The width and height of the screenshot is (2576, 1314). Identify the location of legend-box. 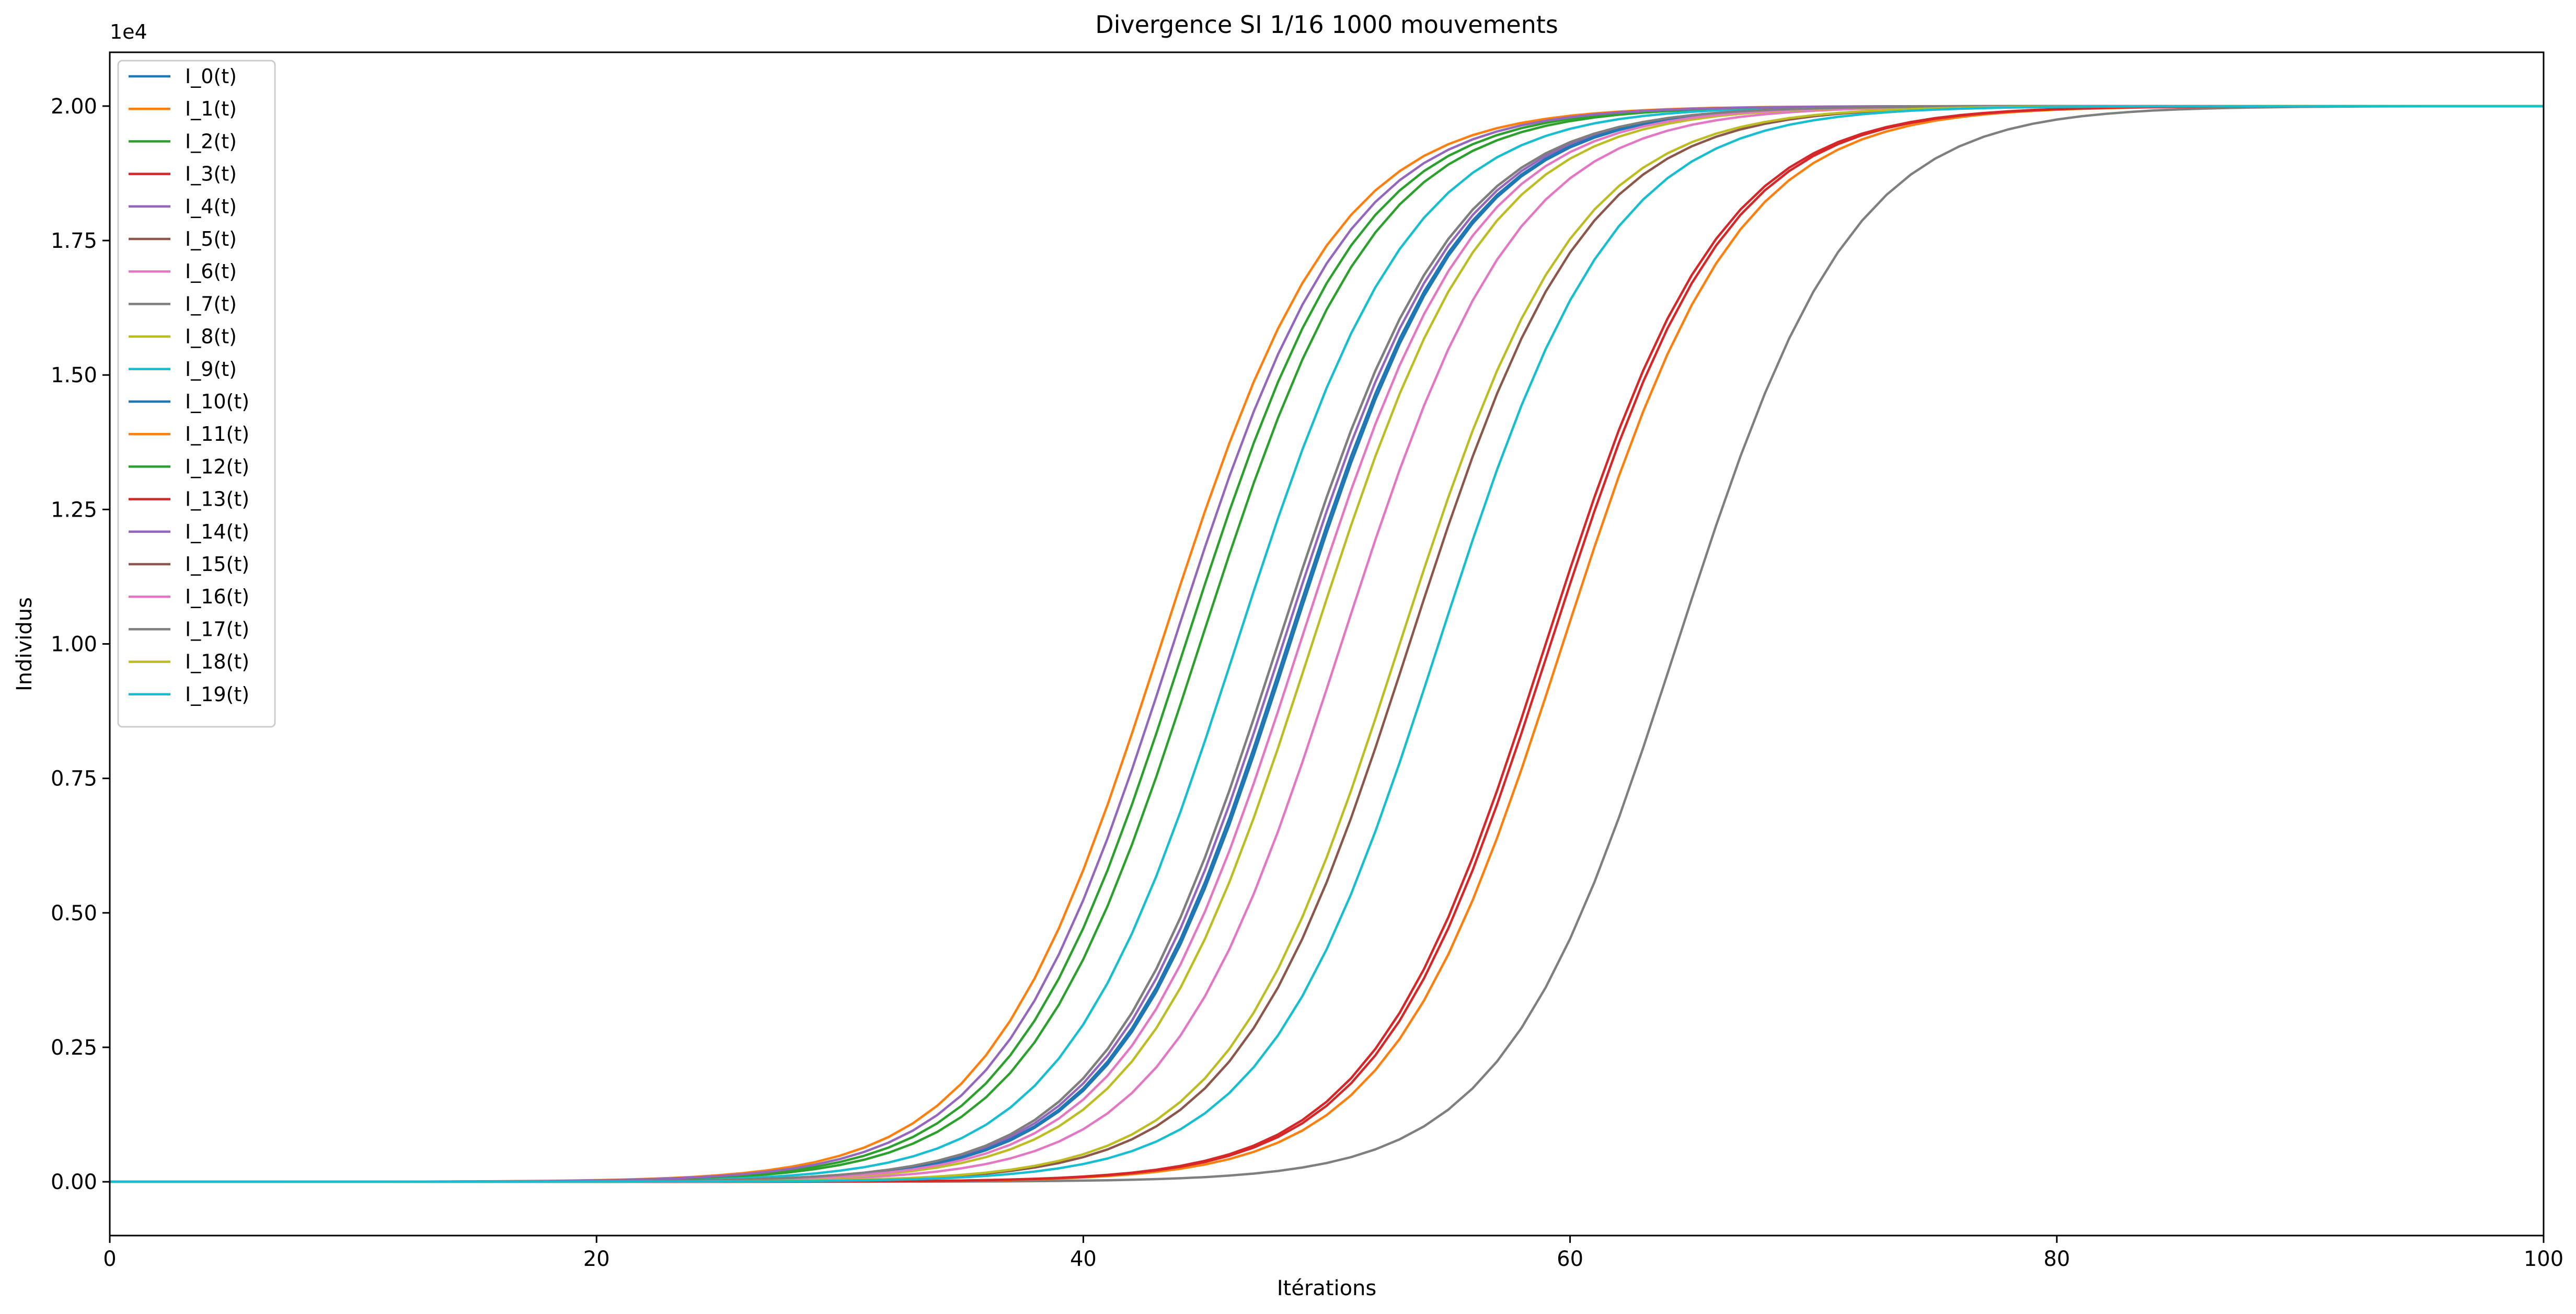
(196, 394).